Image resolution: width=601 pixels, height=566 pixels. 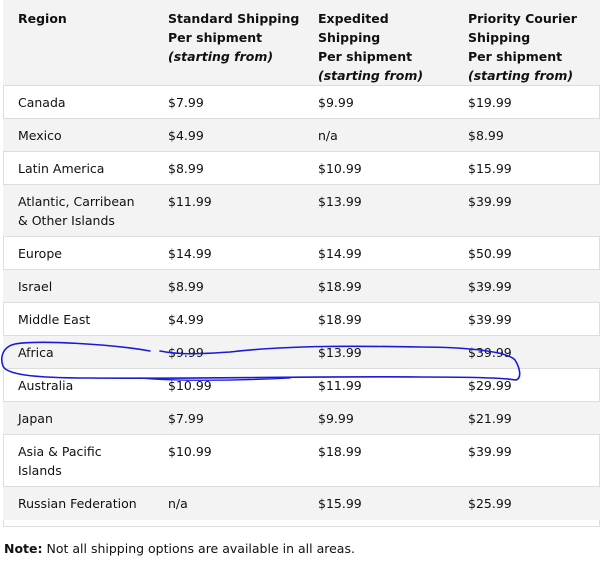 What do you see at coordinates (76, 201) in the screenshot?
I see `region-line: Atlantic, Carribean` at bounding box center [76, 201].